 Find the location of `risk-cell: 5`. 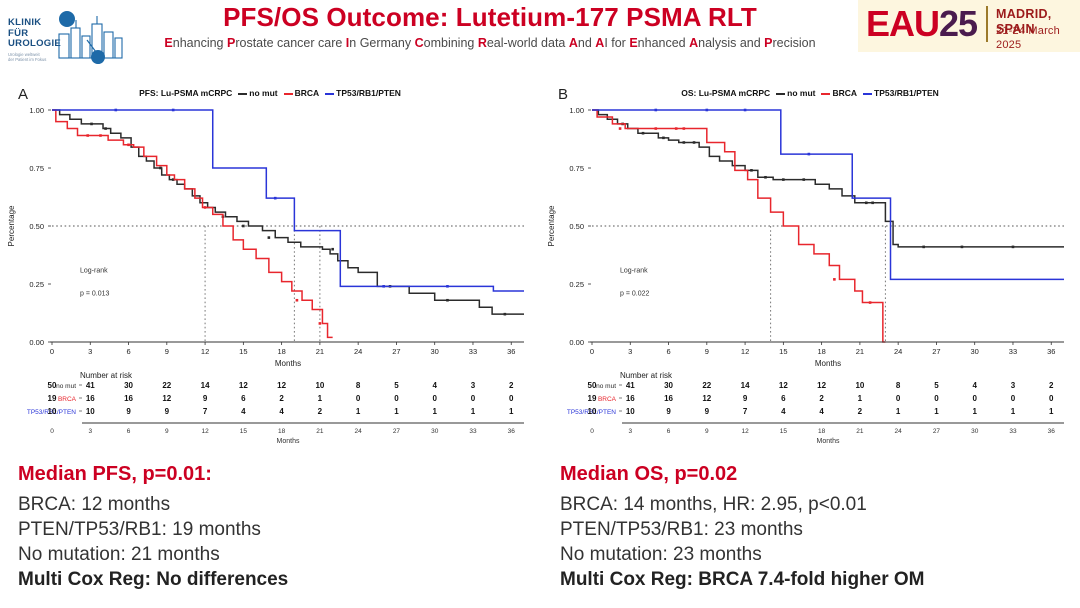

risk-cell: 5 is located at coordinates (936, 385).